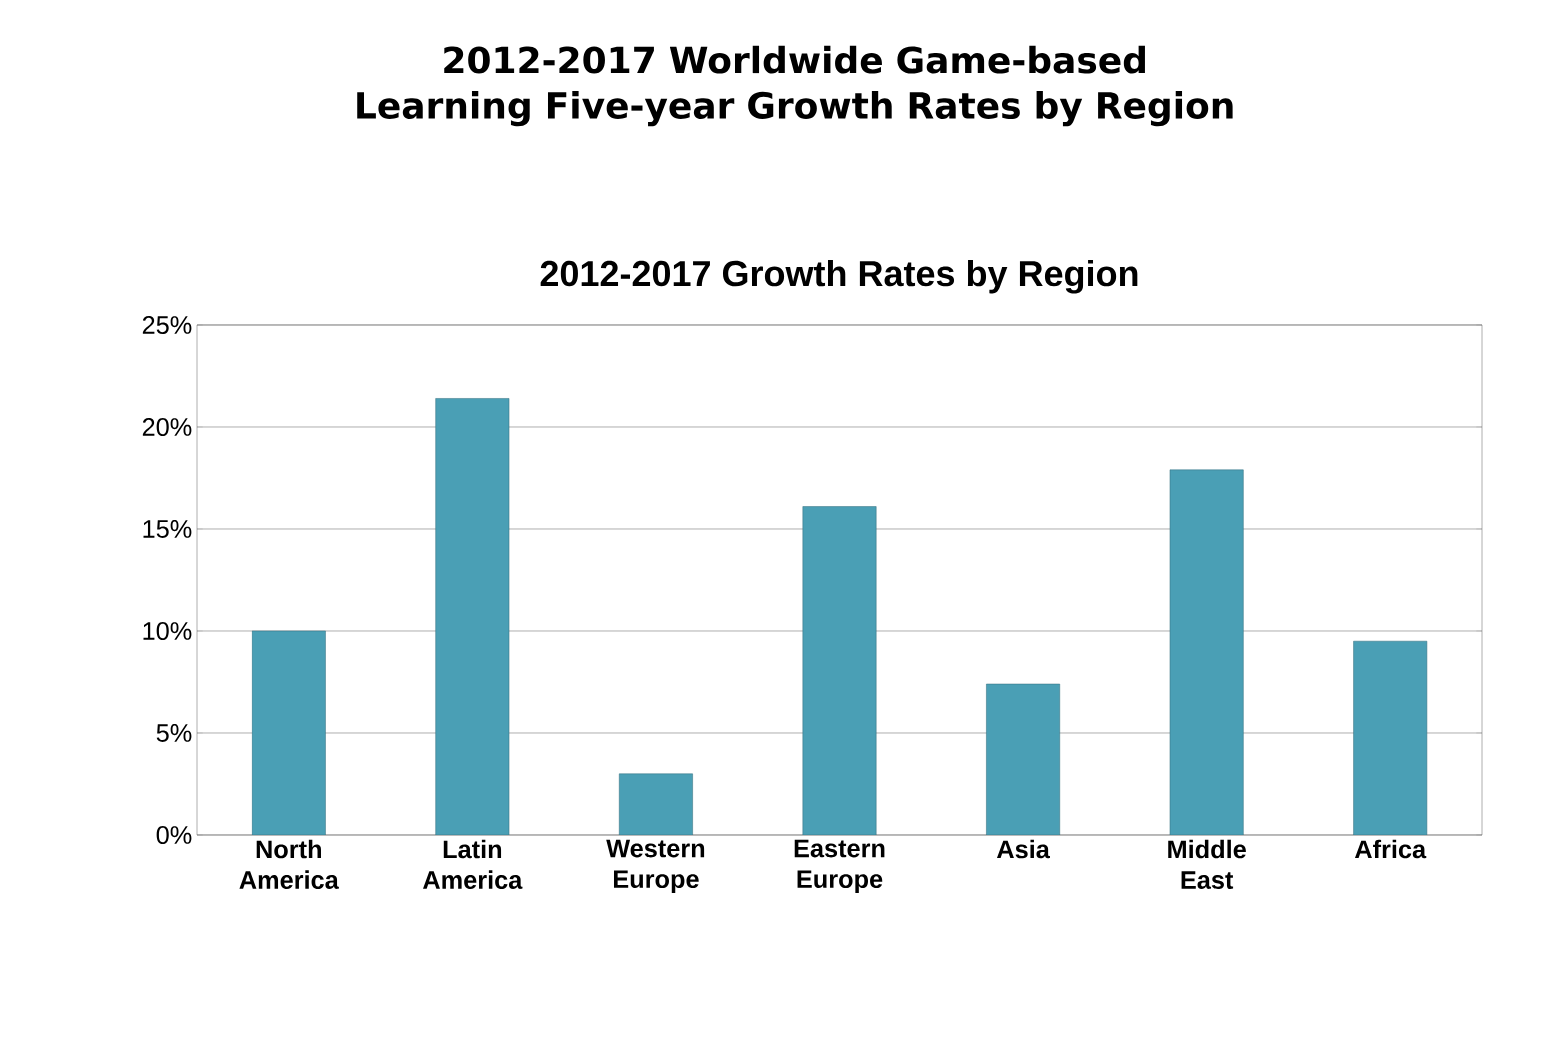 The width and height of the screenshot is (1564, 1054). I want to click on chart-subtitle: 2012-2017 Growth Rates by Region, so click(839, 276).